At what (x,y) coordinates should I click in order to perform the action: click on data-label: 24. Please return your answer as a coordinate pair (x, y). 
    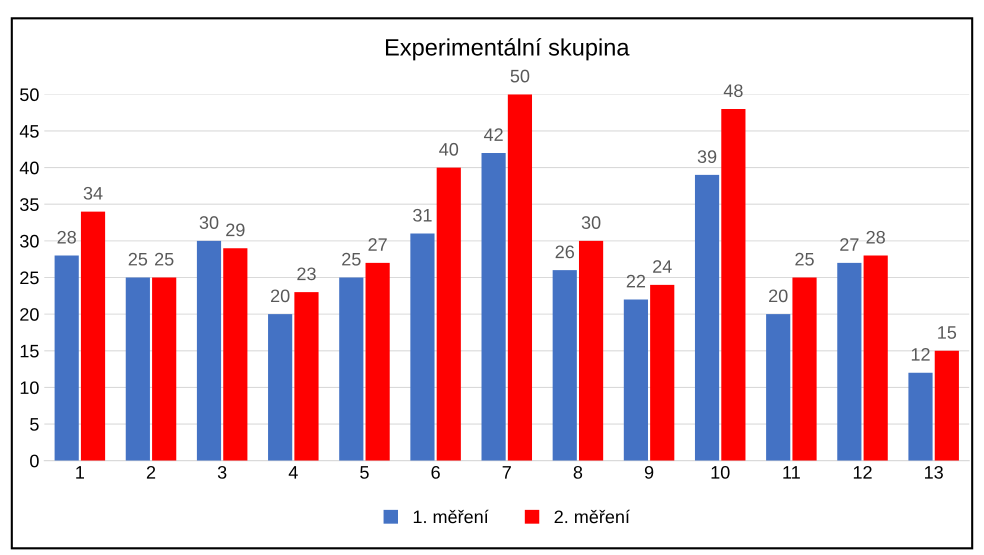
    Looking at the image, I should click on (662, 266).